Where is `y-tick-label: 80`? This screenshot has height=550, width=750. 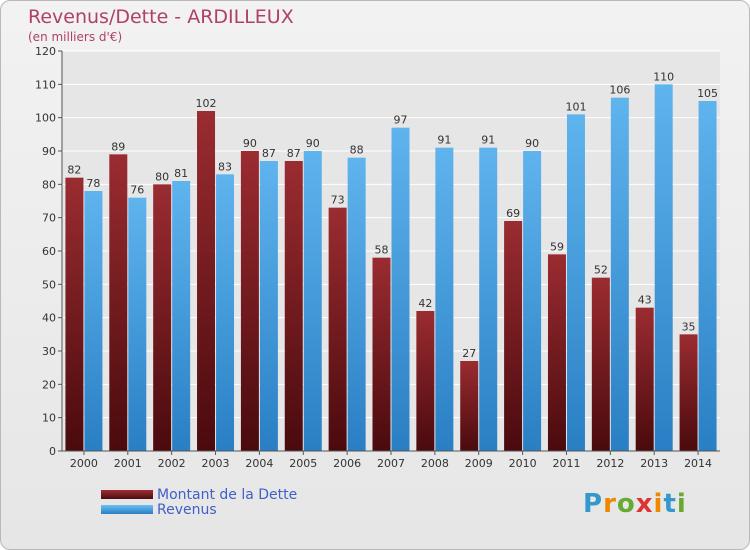 y-tick-label: 80 is located at coordinates (49, 184).